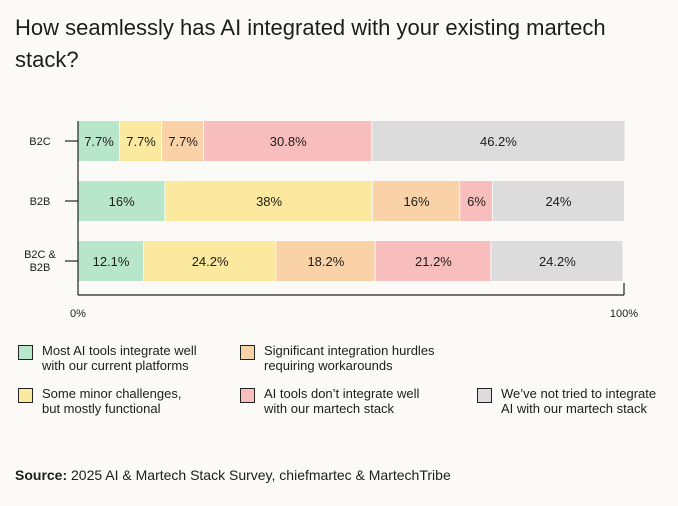 This screenshot has height=506, width=678. Describe the element at coordinates (40, 261) in the screenshot. I see `y-tick-label: B2C & B2B` at that location.